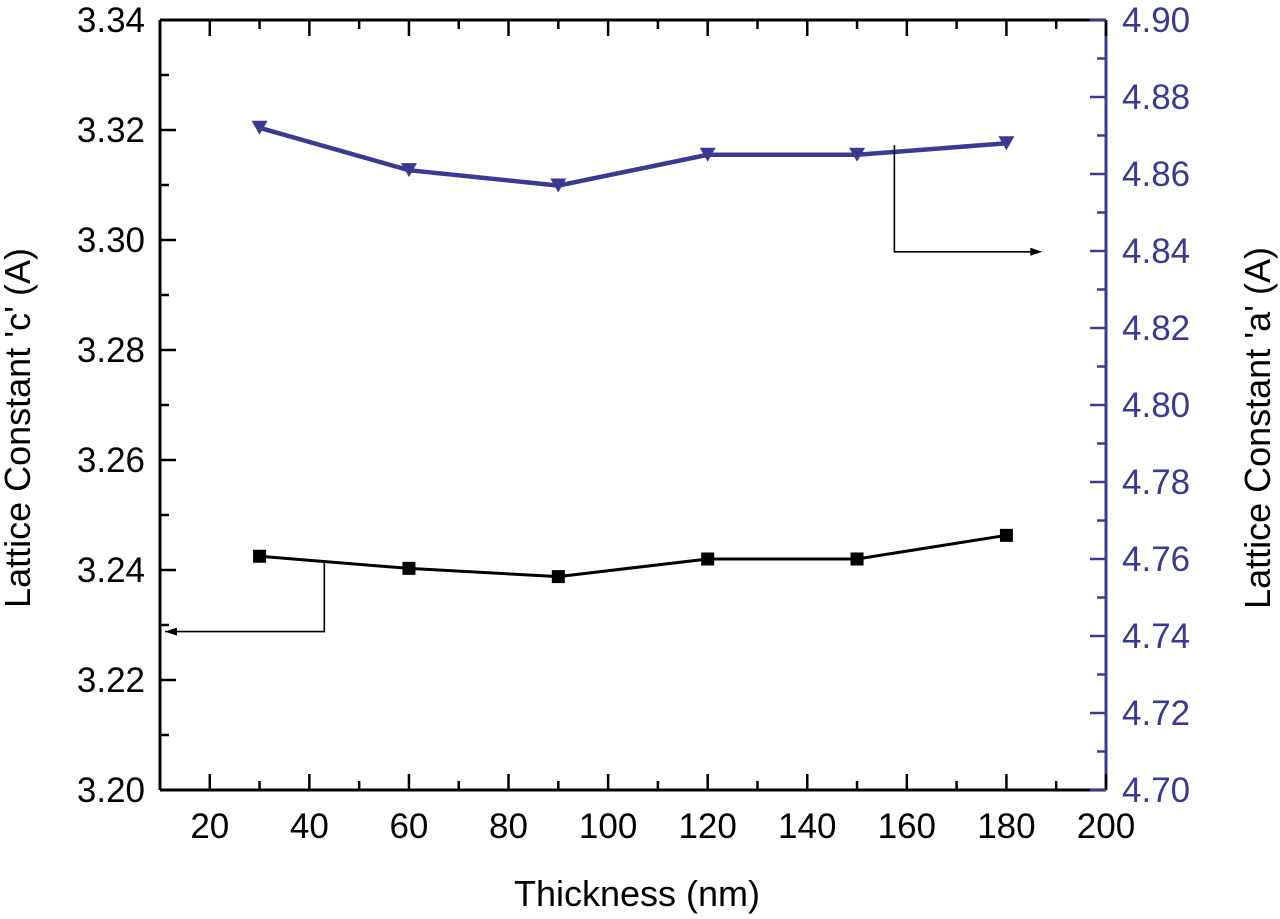 The image size is (1280, 919). I want to click on left-y-tick-label: 3.26, so click(111, 460).